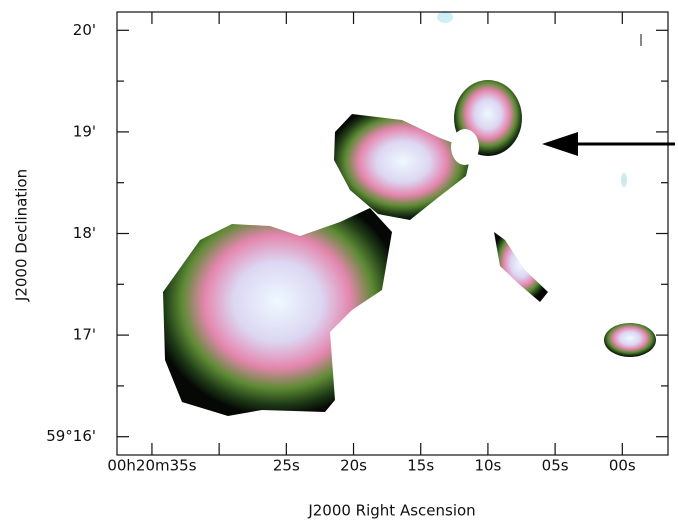 This screenshot has width=678, height=523. What do you see at coordinates (84, 335) in the screenshot?
I see `y-tick-label: 17'` at bounding box center [84, 335].